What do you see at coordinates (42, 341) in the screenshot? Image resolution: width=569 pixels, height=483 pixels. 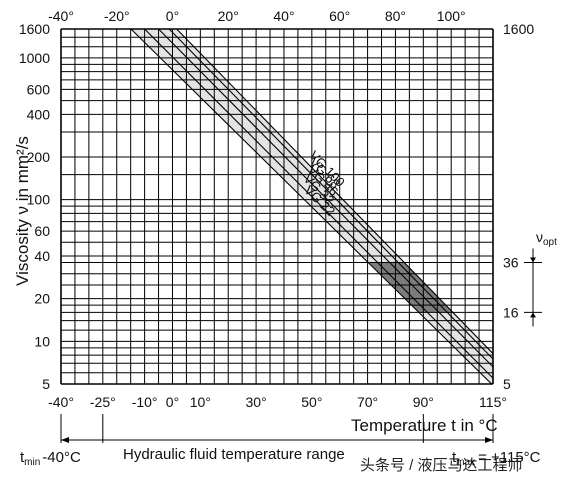 I see `left-tick-label: 10` at bounding box center [42, 341].